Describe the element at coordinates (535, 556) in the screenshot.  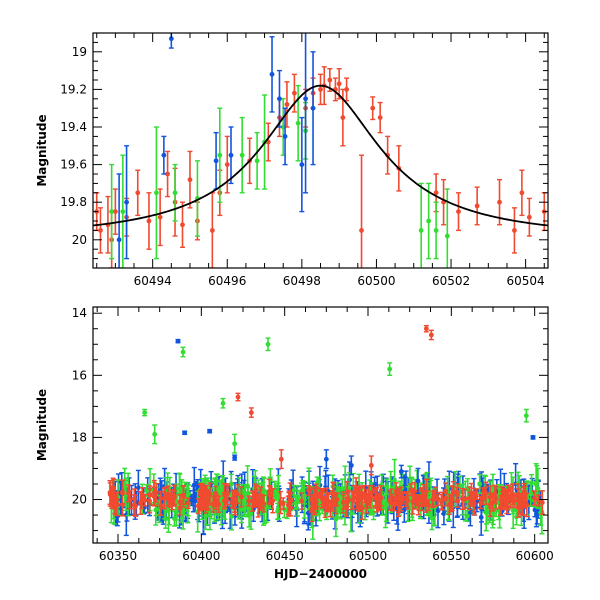
I see `x-tick-label: 60600` at that location.